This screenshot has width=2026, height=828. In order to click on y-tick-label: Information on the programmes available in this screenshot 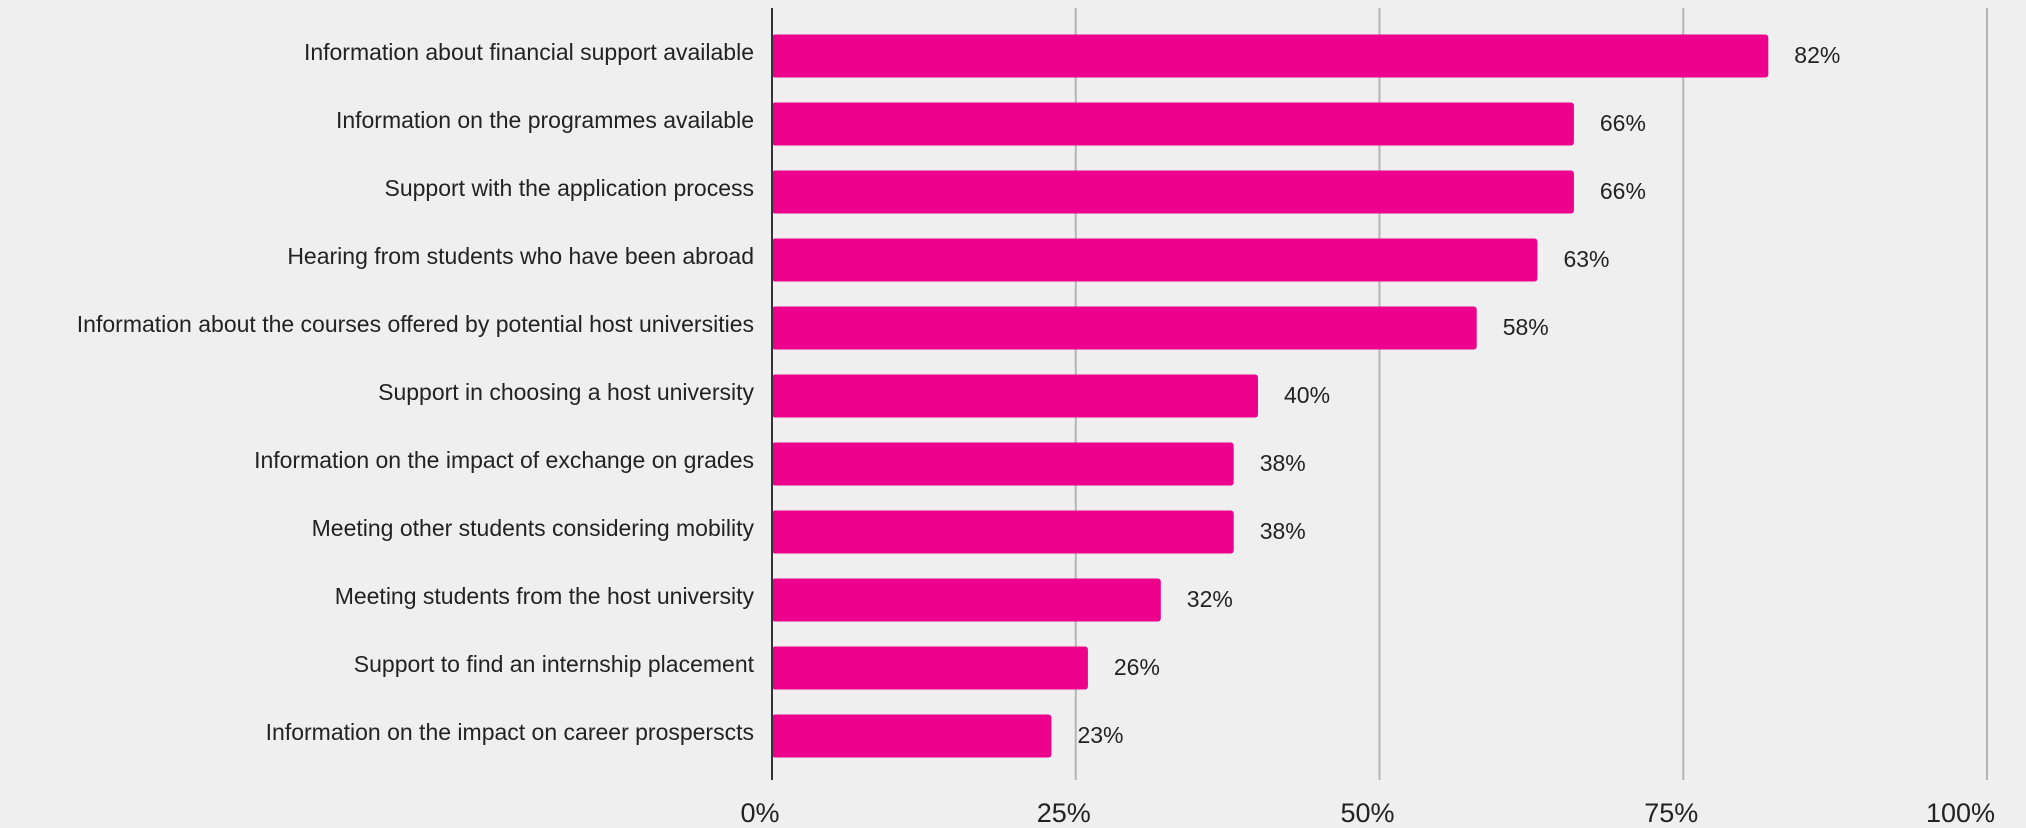, I will do `click(545, 120)`.